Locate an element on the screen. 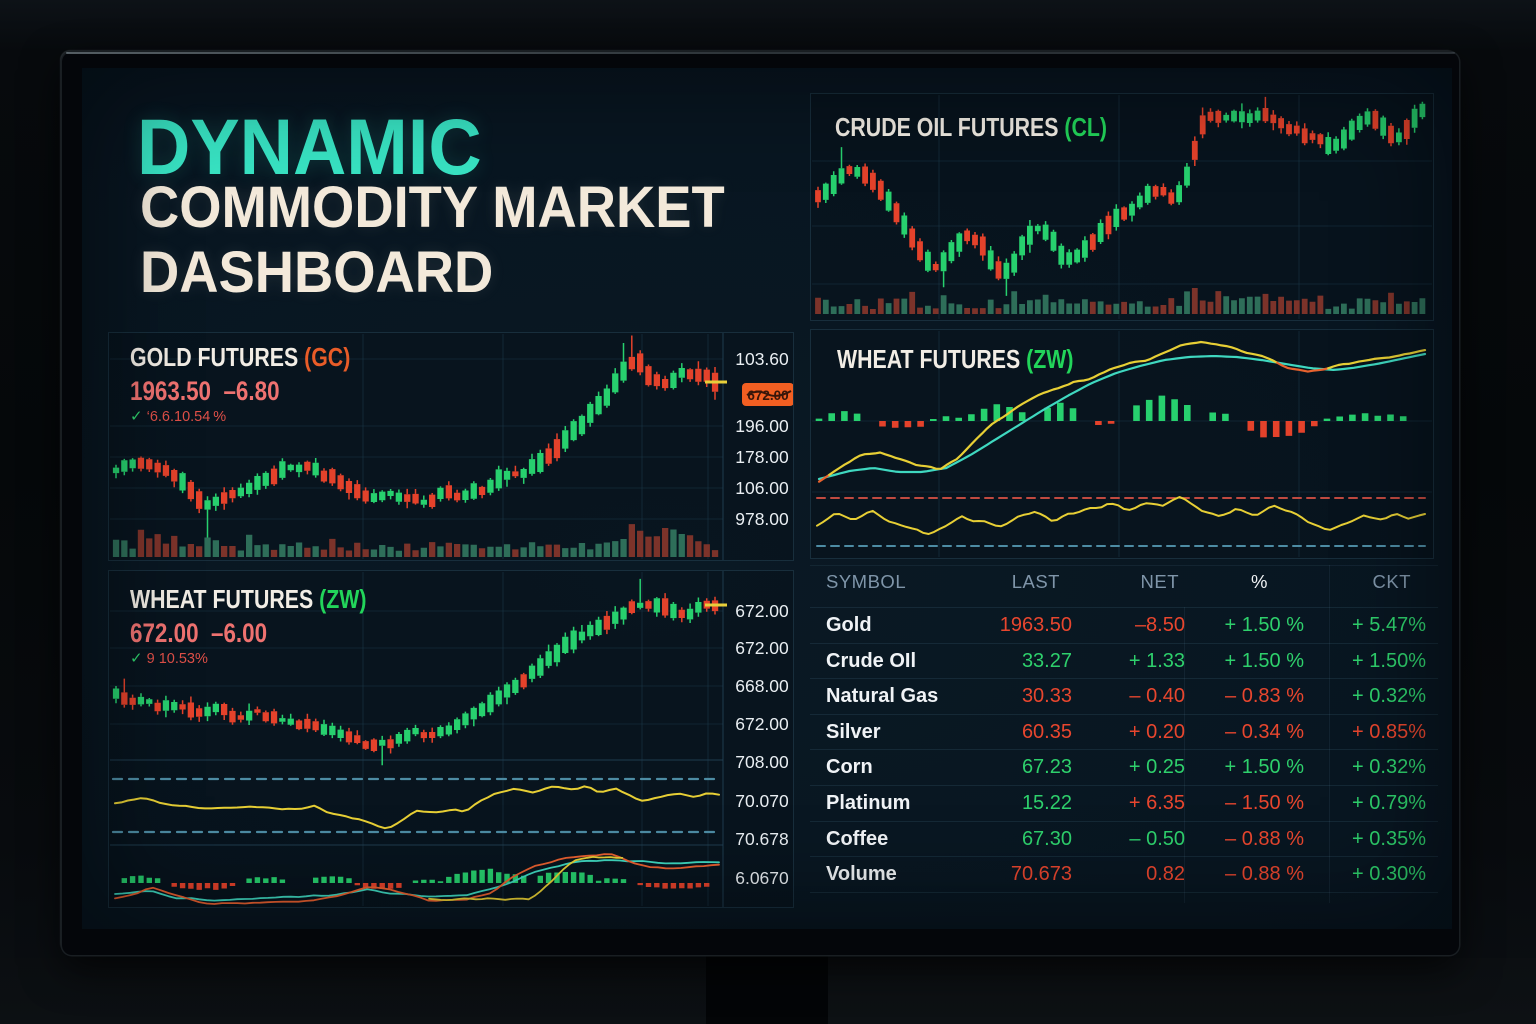  svg-text: 70.678 is located at coordinates (762, 839).